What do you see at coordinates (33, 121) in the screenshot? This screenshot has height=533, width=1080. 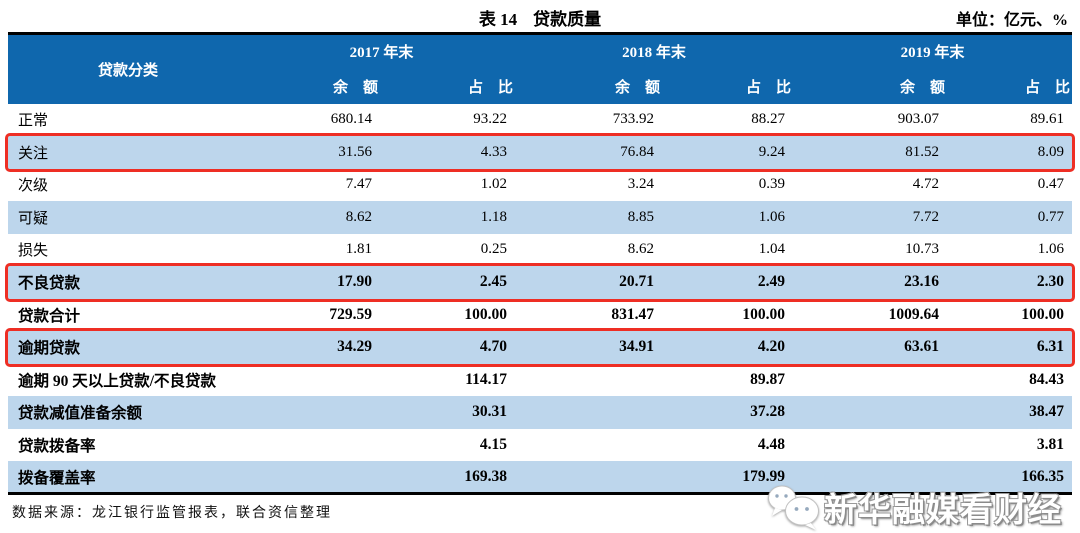 I see `row-label: 正常` at bounding box center [33, 121].